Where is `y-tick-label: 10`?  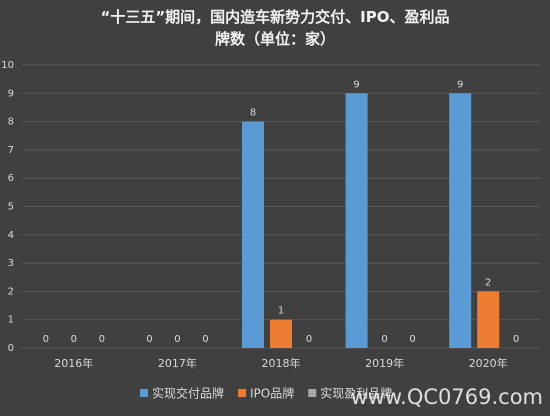 y-tick-label: 10 is located at coordinates (7, 65).